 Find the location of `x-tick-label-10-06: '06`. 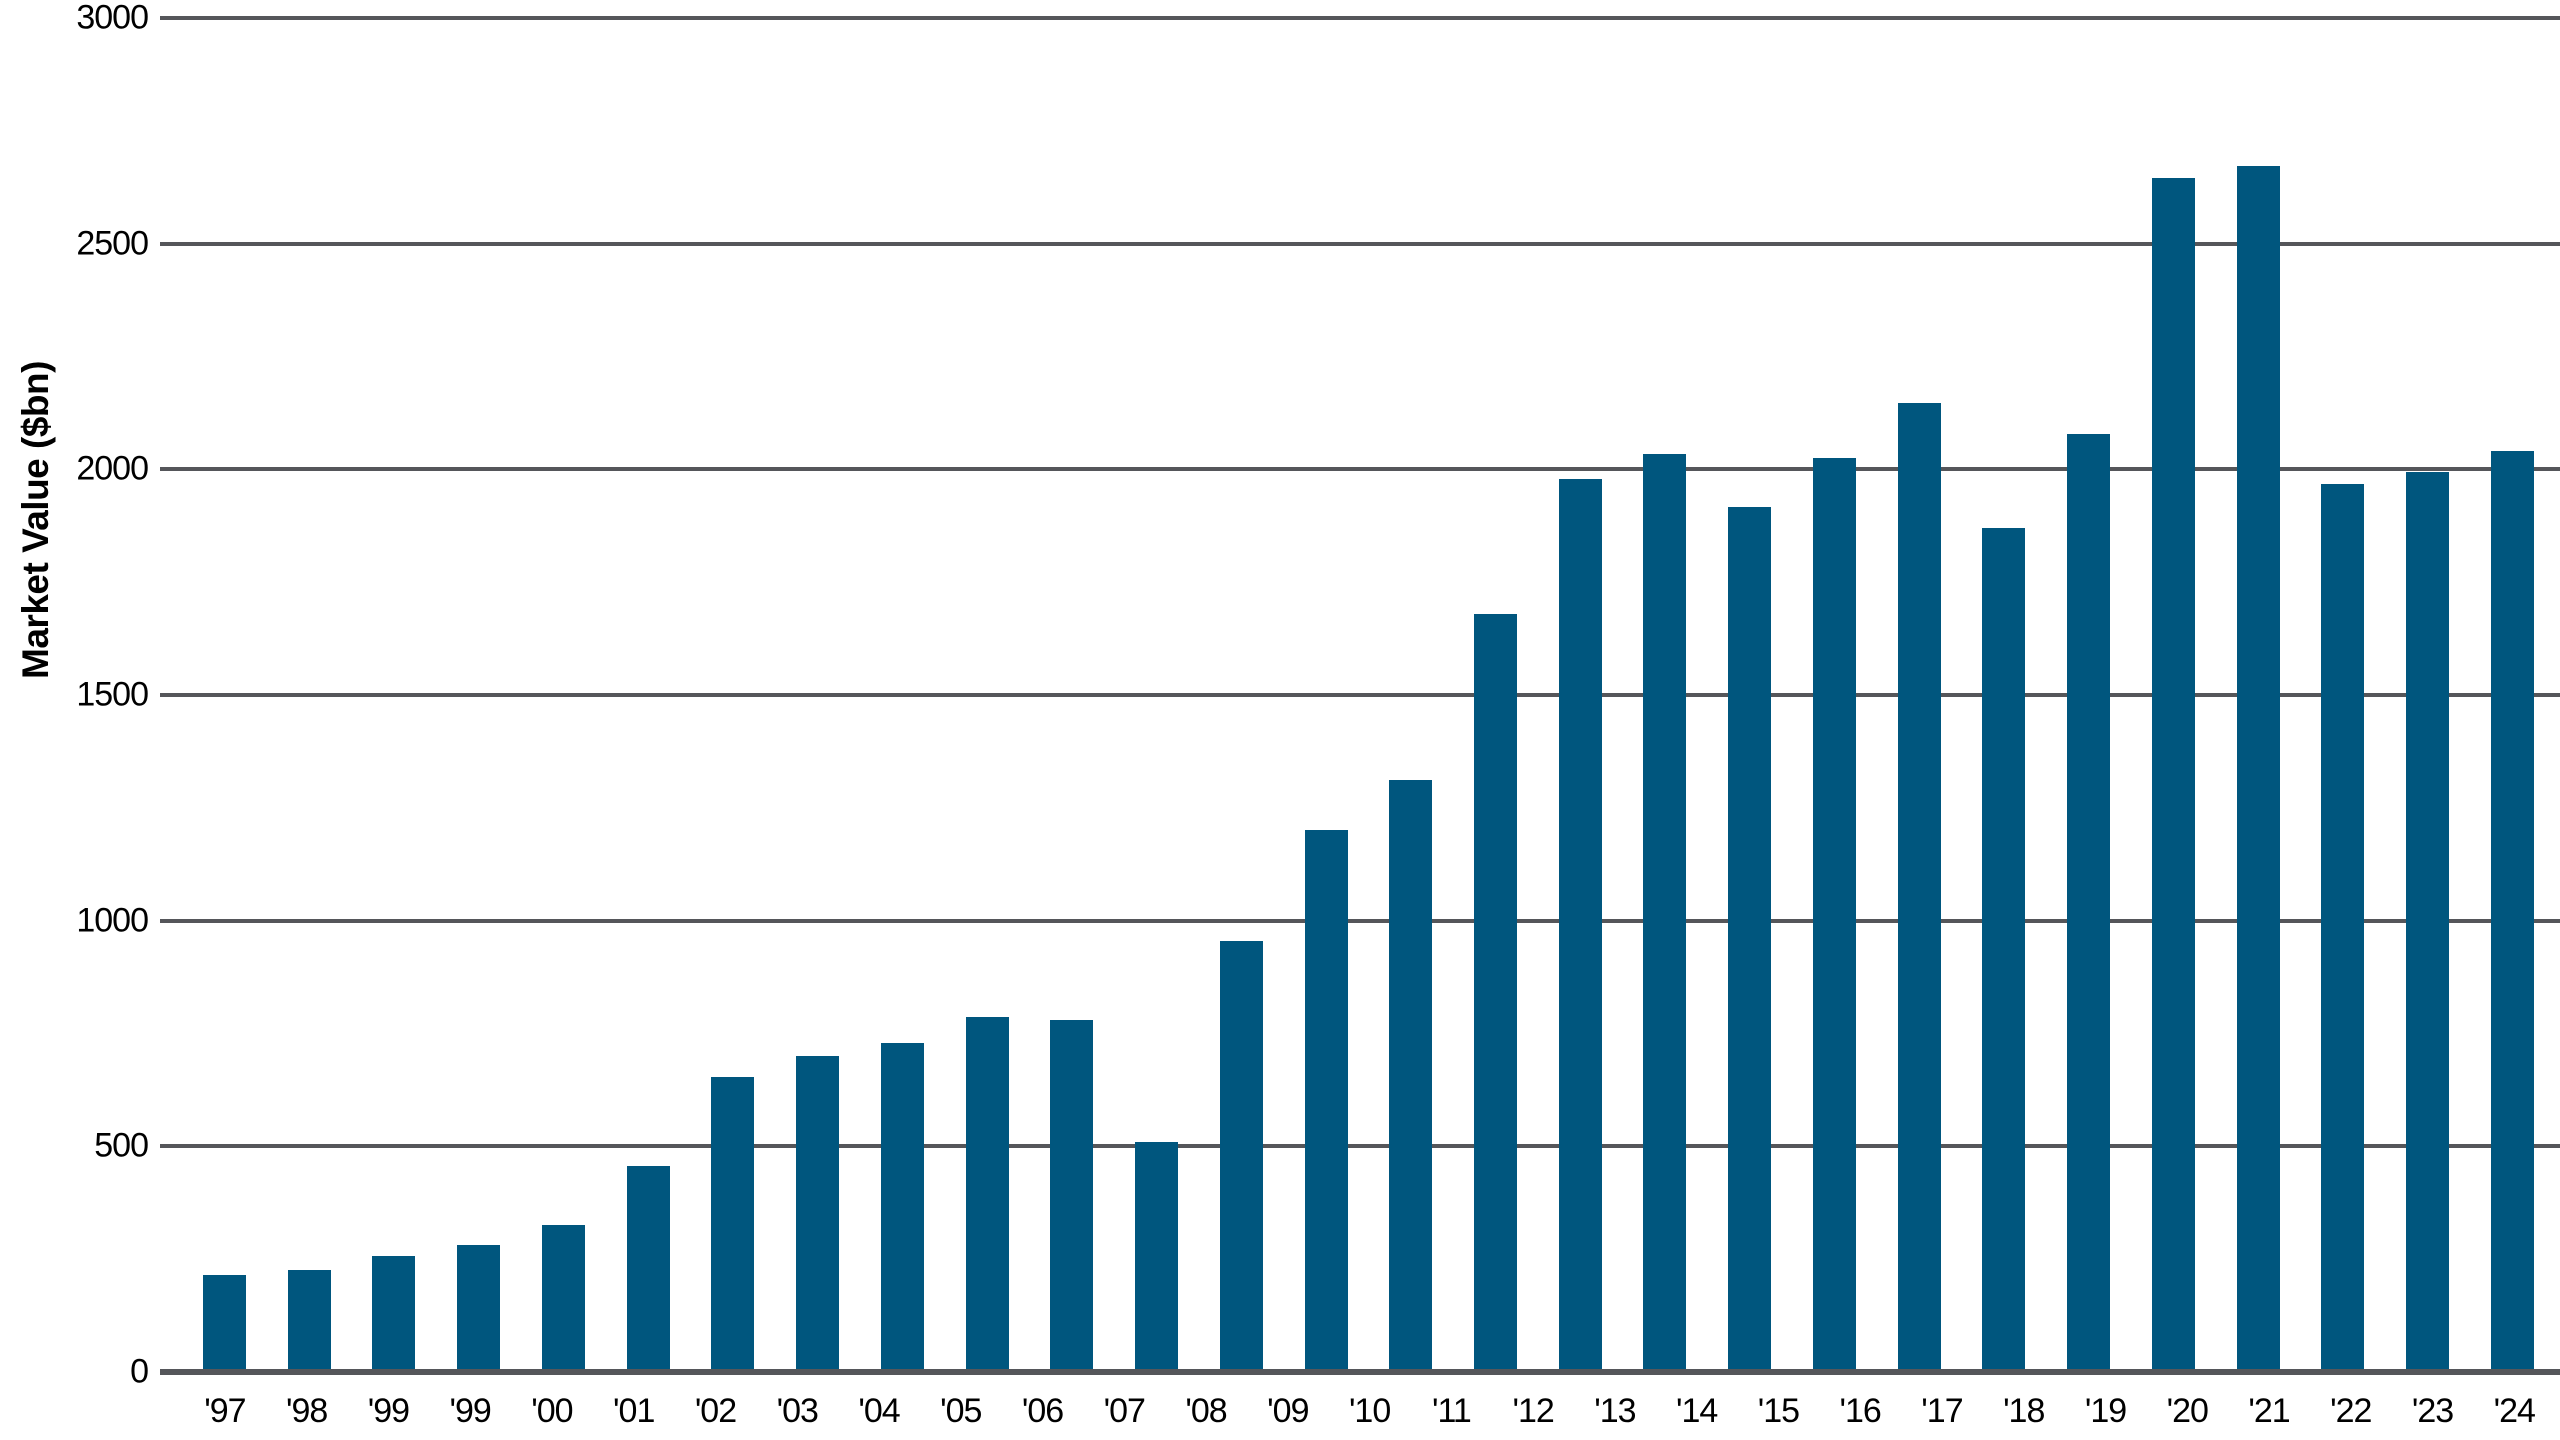

x-tick-label-10-06: '06 is located at coordinates (1042, 1411).